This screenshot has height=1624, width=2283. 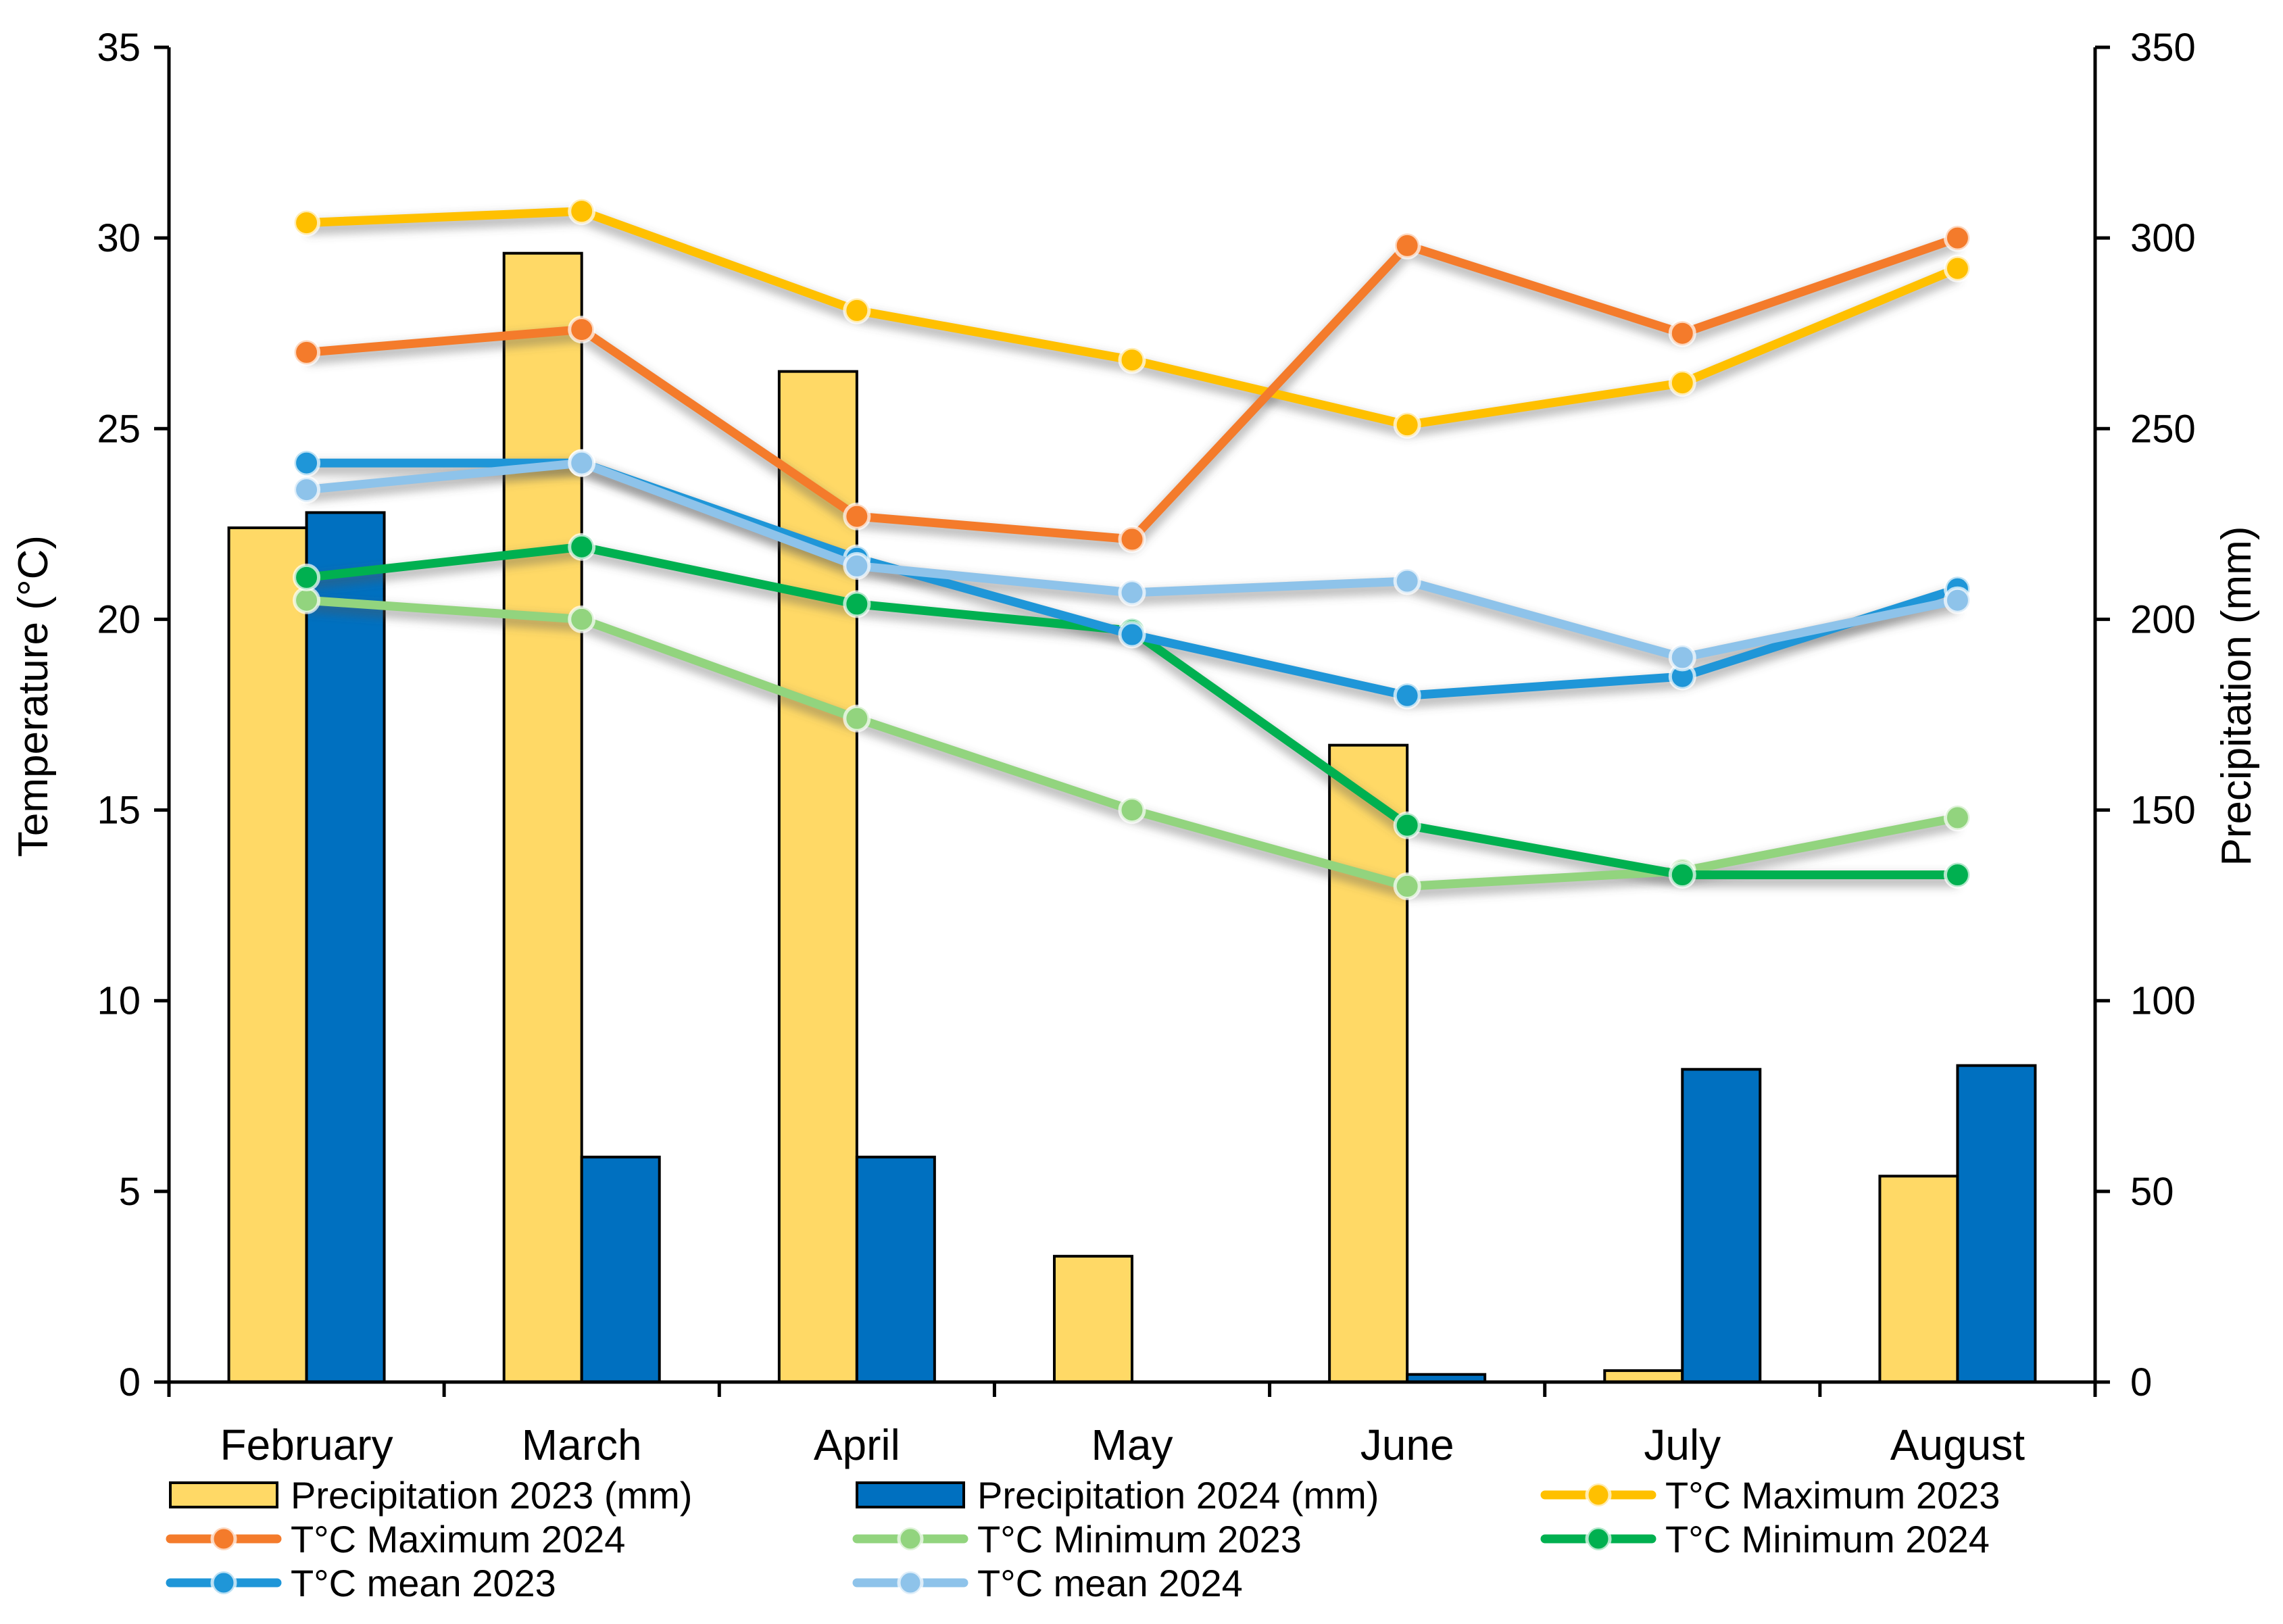 What do you see at coordinates (1407, 825) in the screenshot?
I see `point-t-c-minimum-2024-june` at bounding box center [1407, 825].